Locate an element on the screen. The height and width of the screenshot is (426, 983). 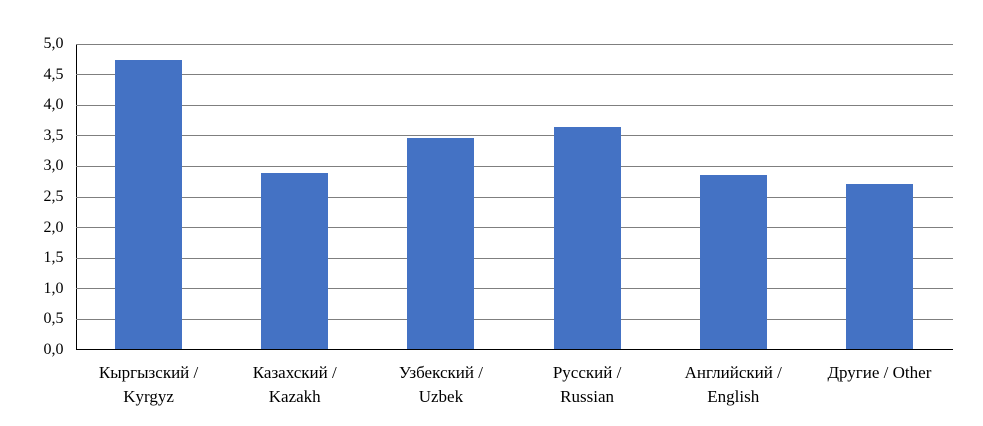
y-axis-tick-label: 3,5 is located at coordinates (53, 135).